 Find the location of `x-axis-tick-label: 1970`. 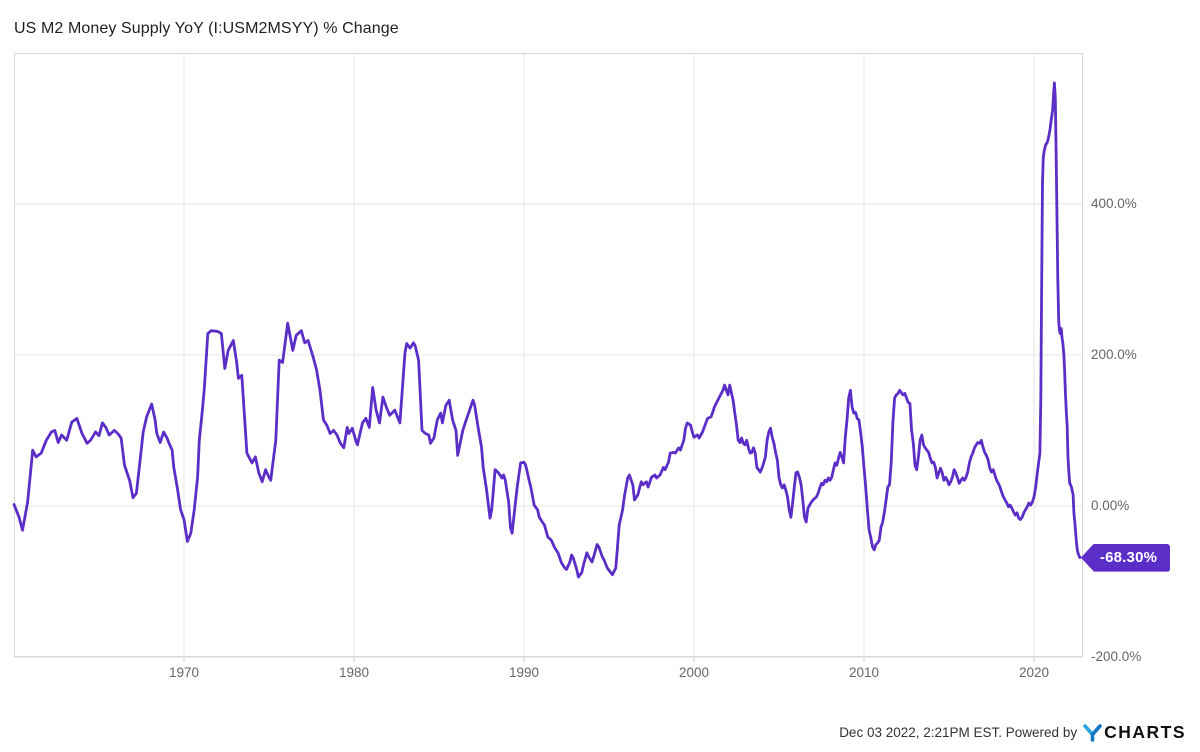

x-axis-tick-label: 1970 is located at coordinates (184, 672).